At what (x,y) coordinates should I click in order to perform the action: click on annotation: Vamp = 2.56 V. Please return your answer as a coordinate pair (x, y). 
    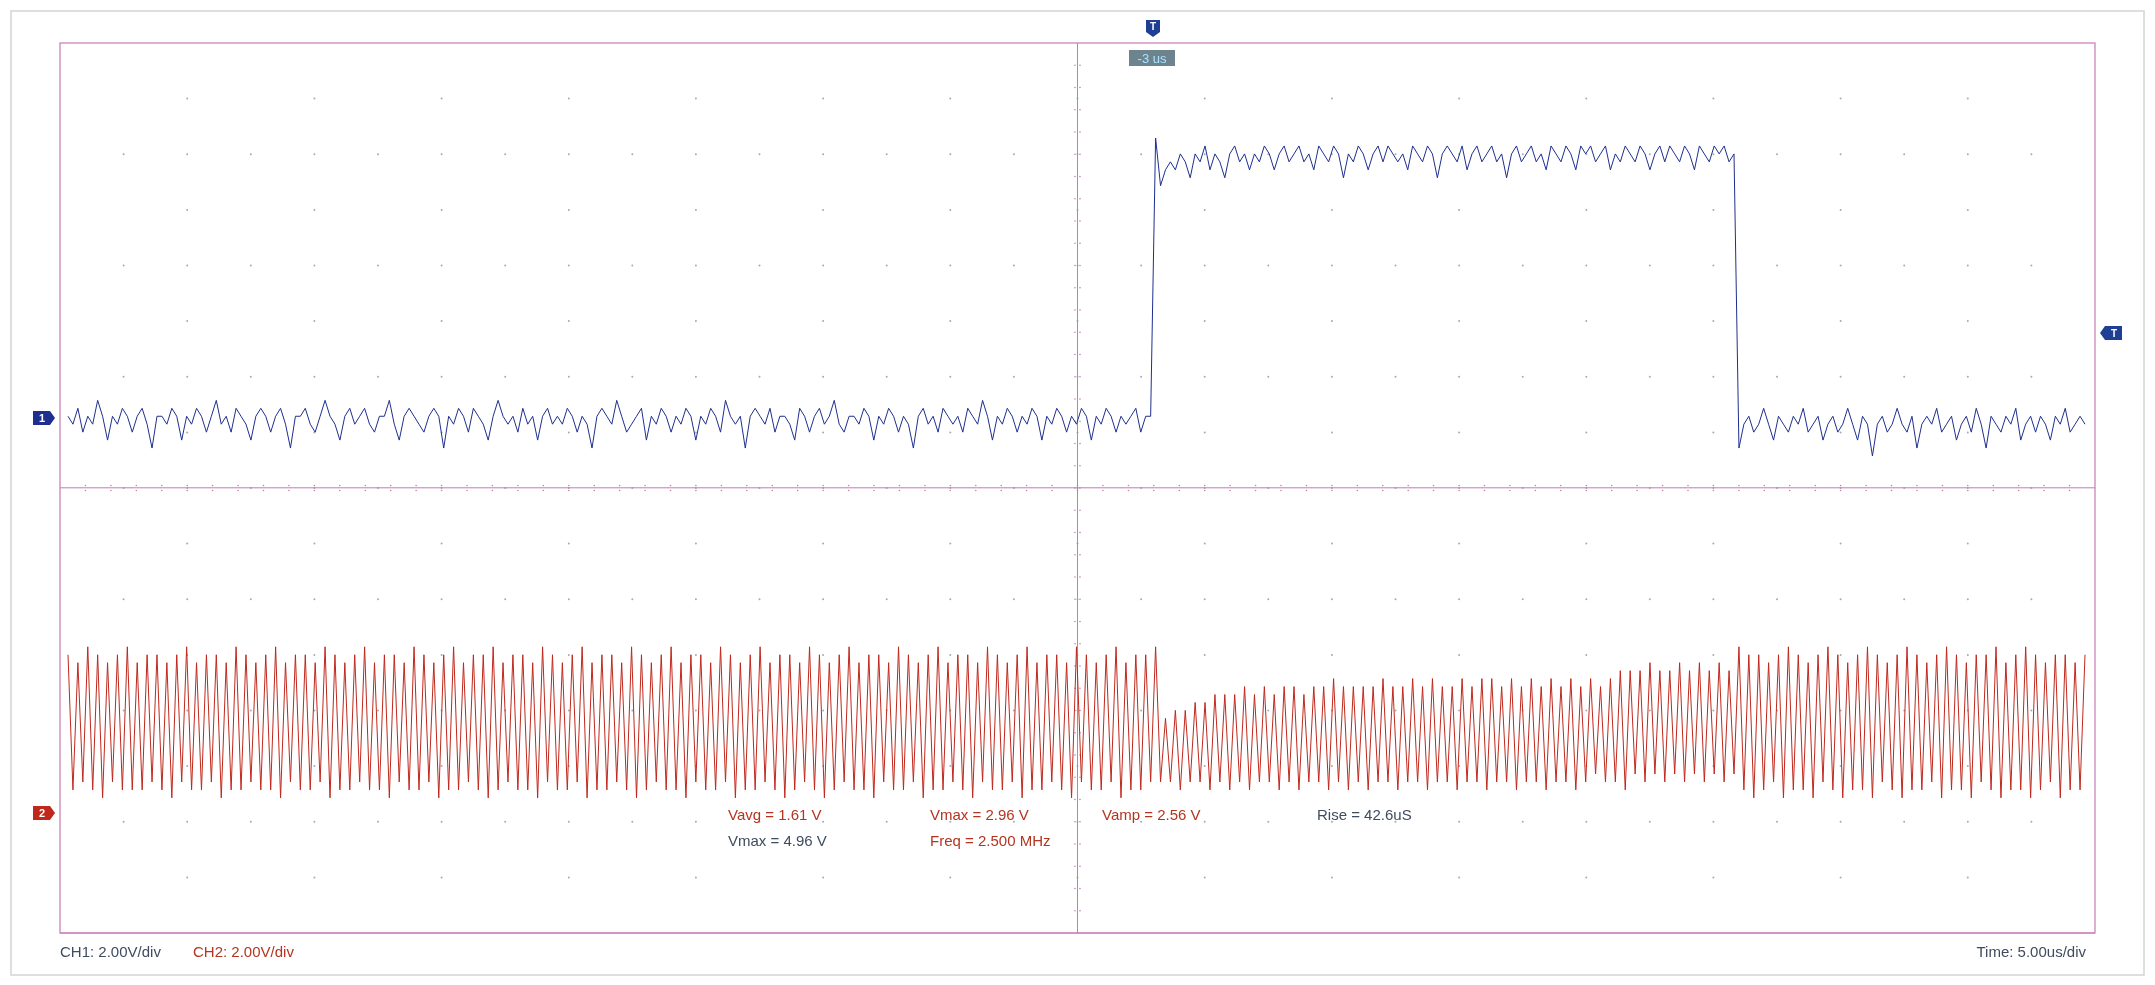
    Looking at the image, I should click on (1151, 814).